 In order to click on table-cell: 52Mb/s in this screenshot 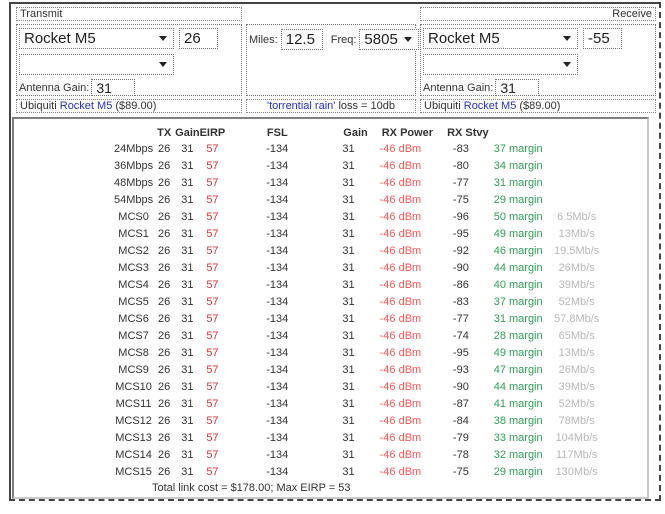, I will do `click(576, 301)`.